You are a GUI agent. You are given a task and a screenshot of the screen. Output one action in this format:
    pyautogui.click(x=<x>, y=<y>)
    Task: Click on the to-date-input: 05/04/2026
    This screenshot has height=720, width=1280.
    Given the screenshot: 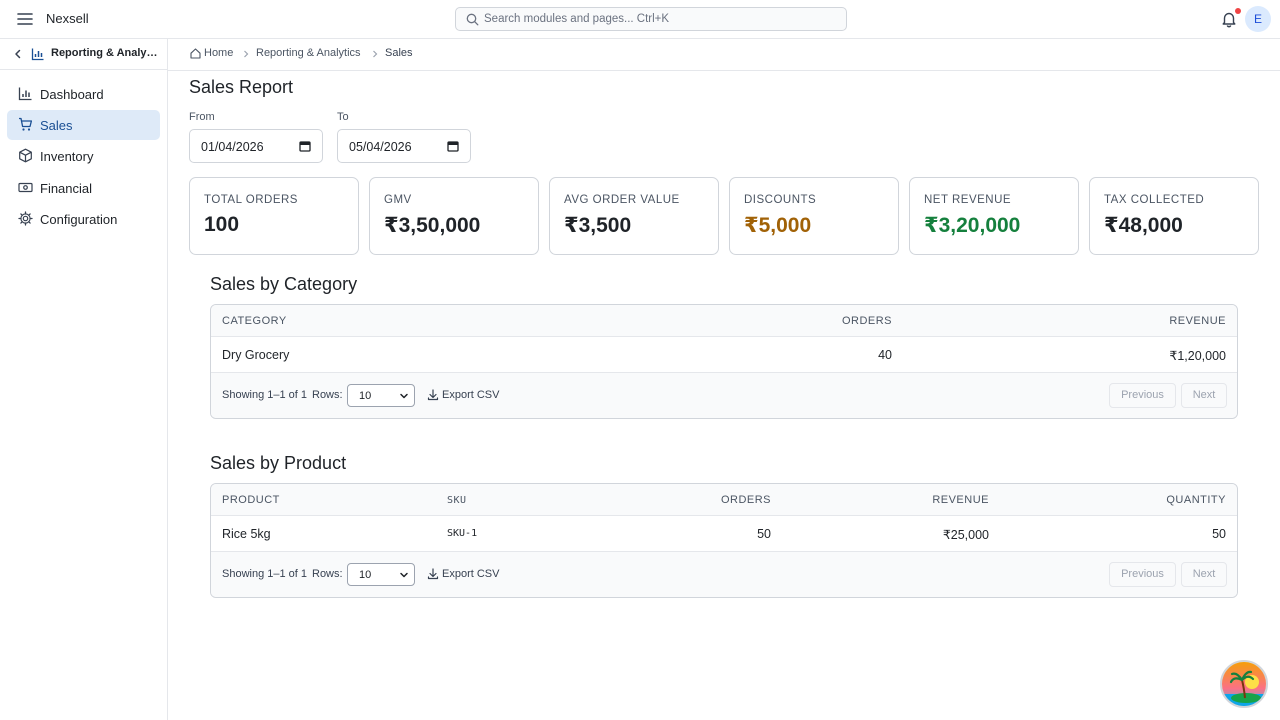 What is the action you would take?
    pyautogui.click(x=404, y=146)
    